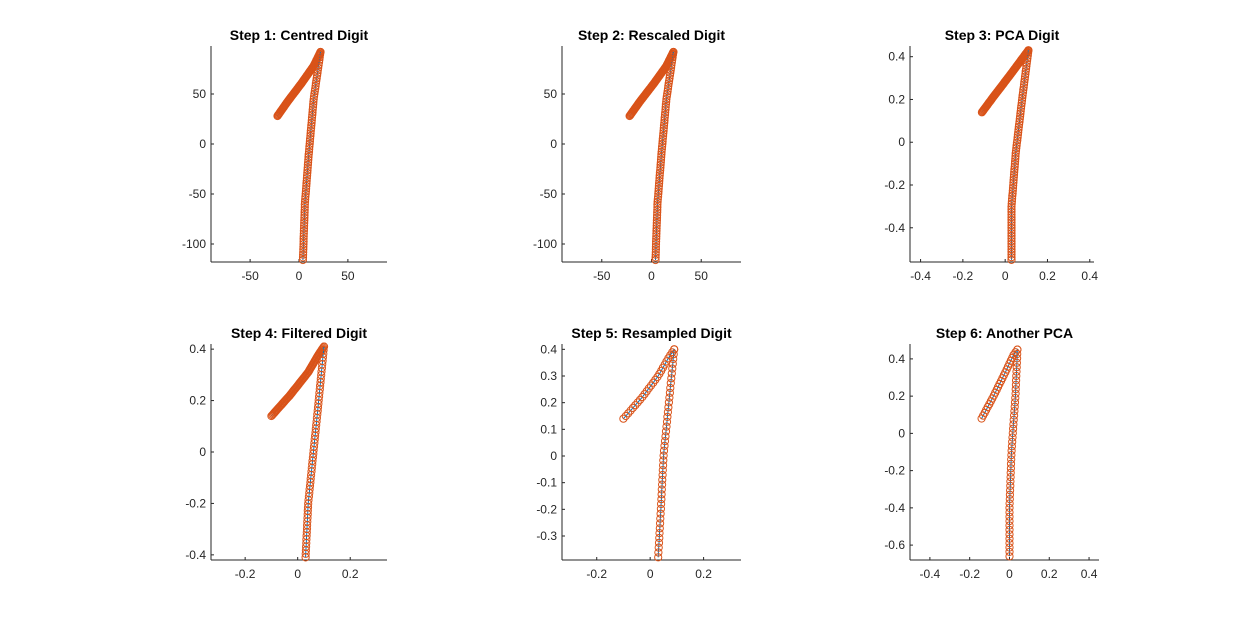 The image size is (1259, 630). Describe the element at coordinates (920, 276) in the screenshot. I see `x-tick-label: -0.4` at that location.